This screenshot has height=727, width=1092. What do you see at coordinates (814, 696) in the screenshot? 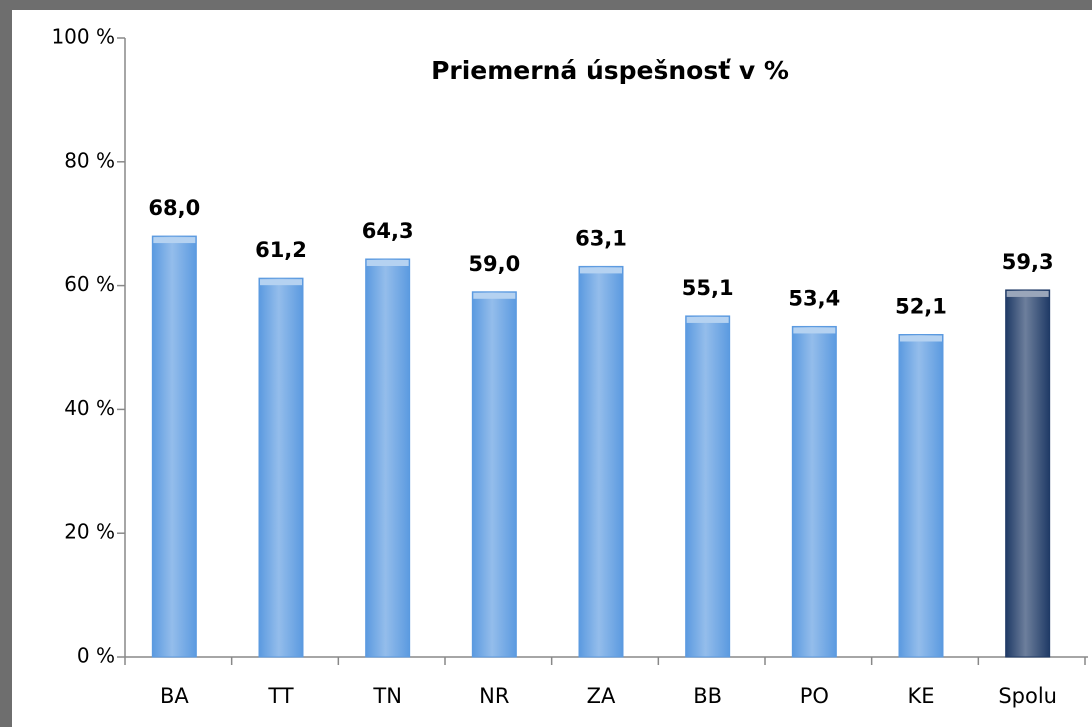
I see `x-tick-label: PO` at bounding box center [814, 696].